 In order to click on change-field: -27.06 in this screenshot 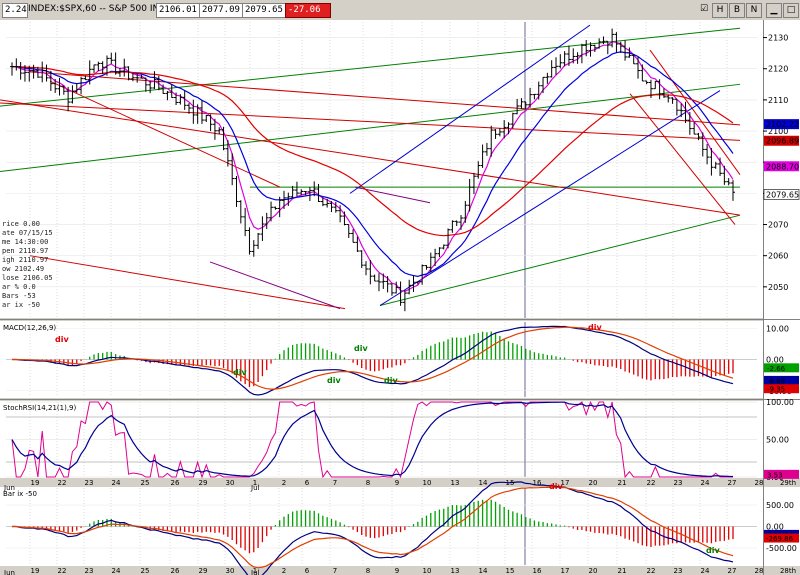, I will do `click(308, 10)`.